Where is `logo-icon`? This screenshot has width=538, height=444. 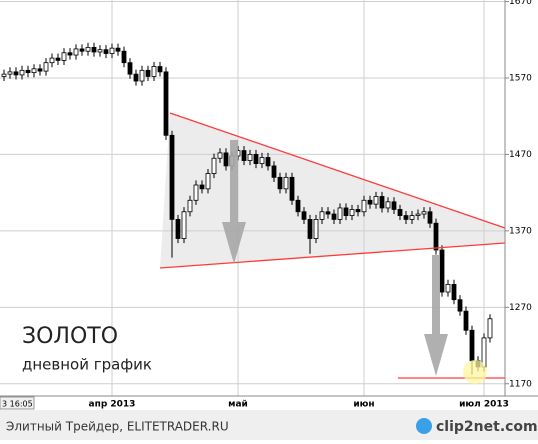 logo-icon is located at coordinates (424, 426).